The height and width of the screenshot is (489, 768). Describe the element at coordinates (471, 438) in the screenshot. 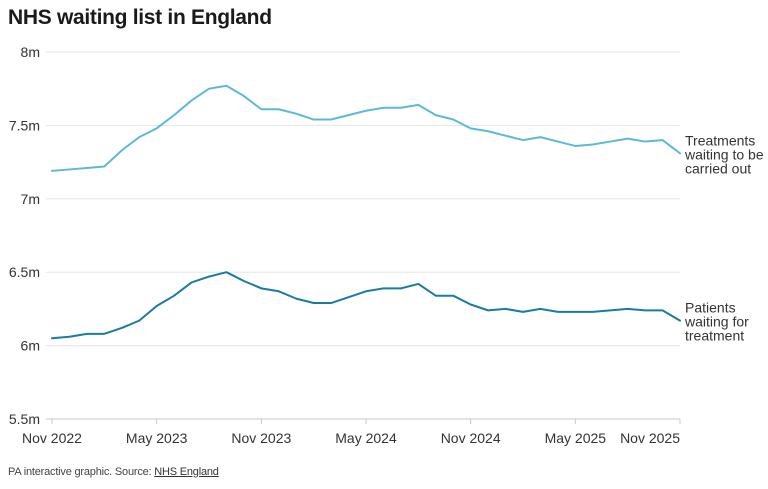

I see `x-tick-label: Nov 2024` at that location.